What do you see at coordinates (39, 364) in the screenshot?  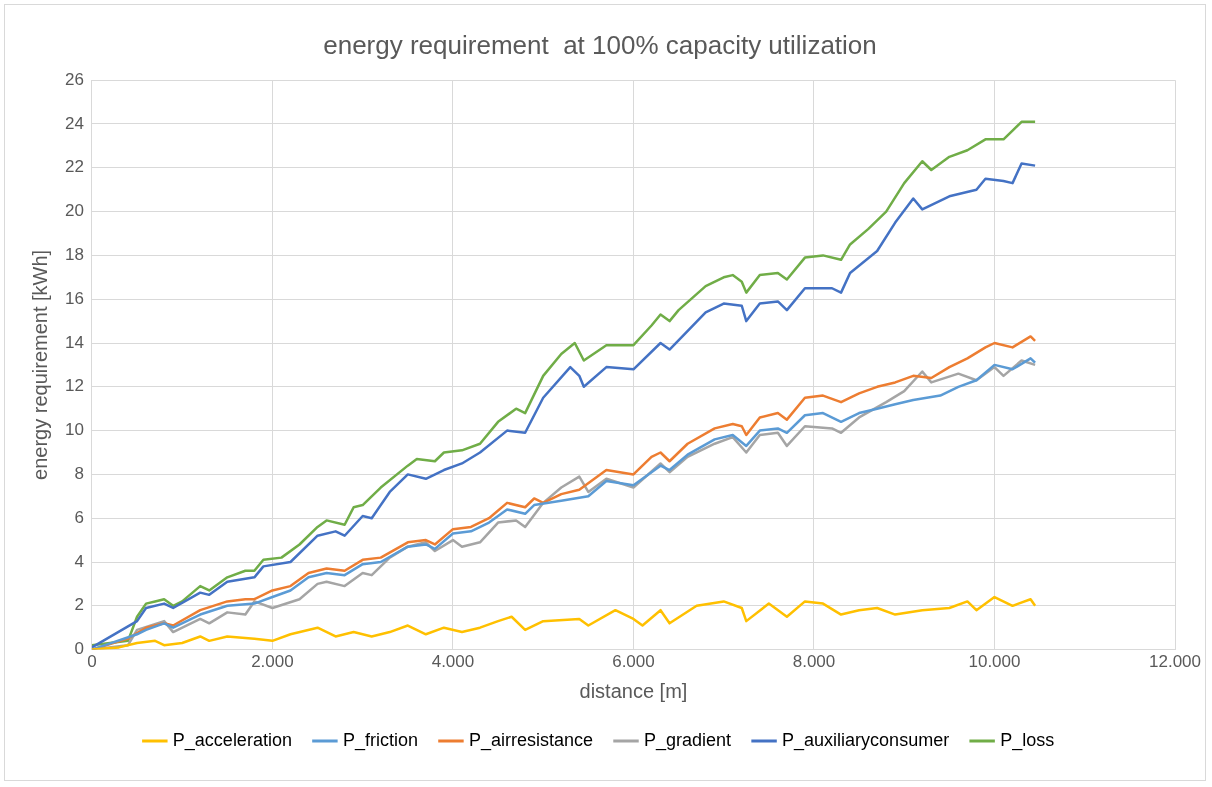 I see `y-axis-title: energy requirement [kWh]` at bounding box center [39, 364].